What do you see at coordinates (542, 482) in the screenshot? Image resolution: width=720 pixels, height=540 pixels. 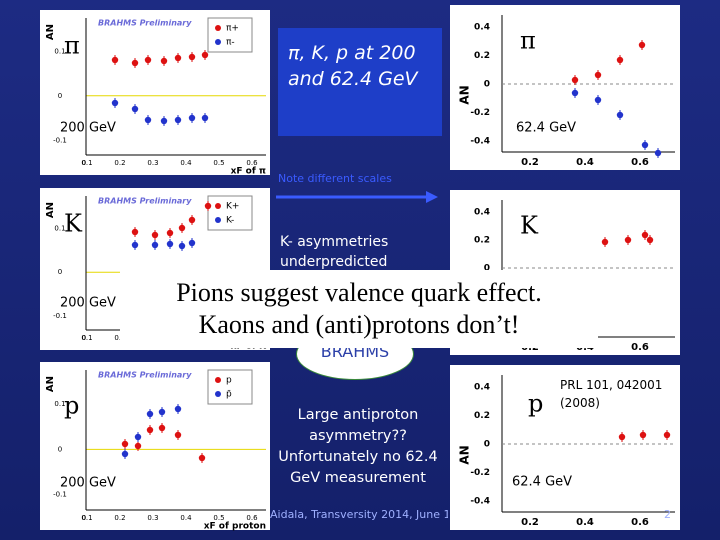 I see `energy: 62.4 GeV` at bounding box center [542, 482].